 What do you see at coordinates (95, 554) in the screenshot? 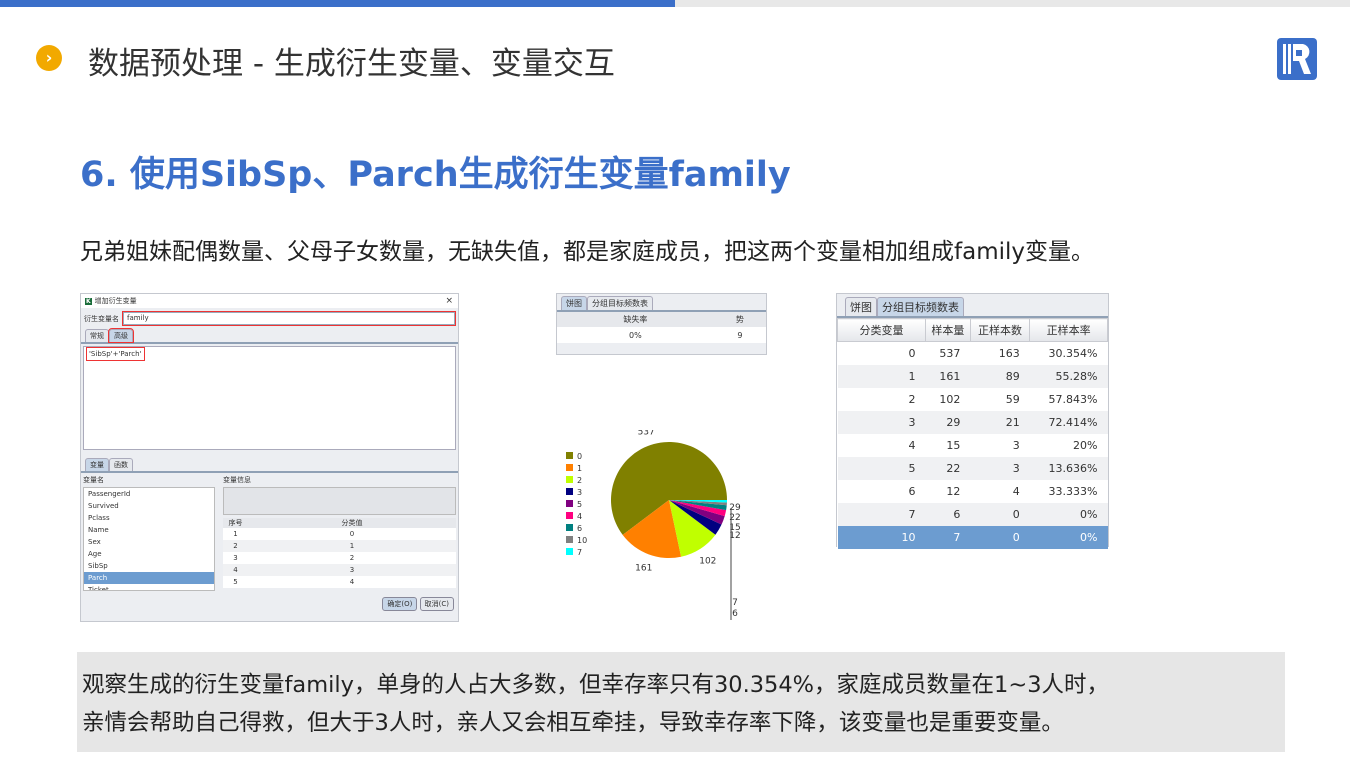
I see `variable-list-item: Age` at bounding box center [95, 554].